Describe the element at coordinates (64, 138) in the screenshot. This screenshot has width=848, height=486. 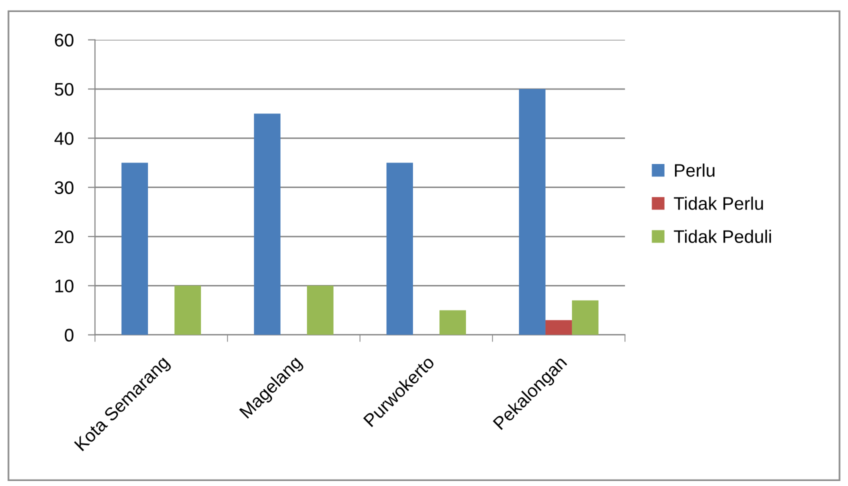
I see `y-tick-label: 40` at that location.